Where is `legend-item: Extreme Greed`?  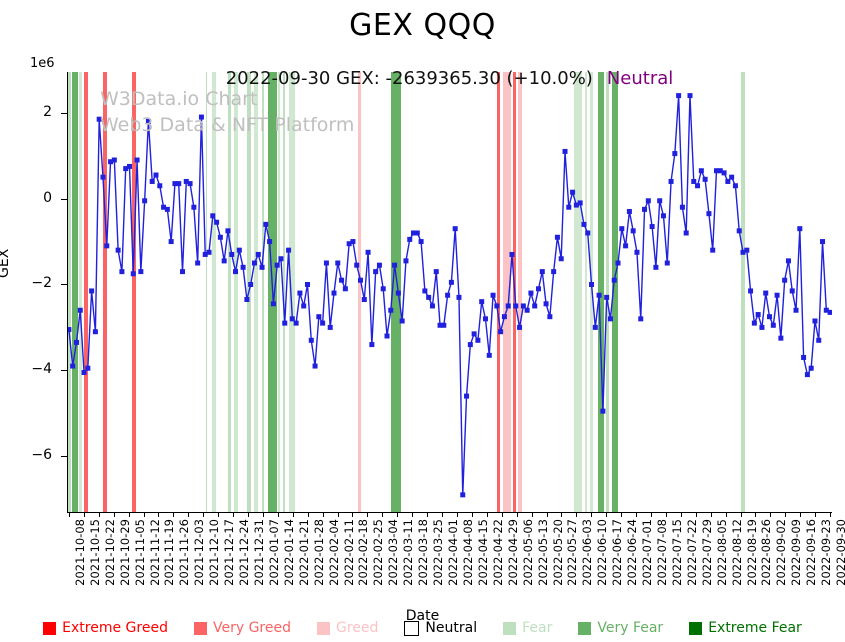 legend-item: Extreme Greed is located at coordinates (105, 628).